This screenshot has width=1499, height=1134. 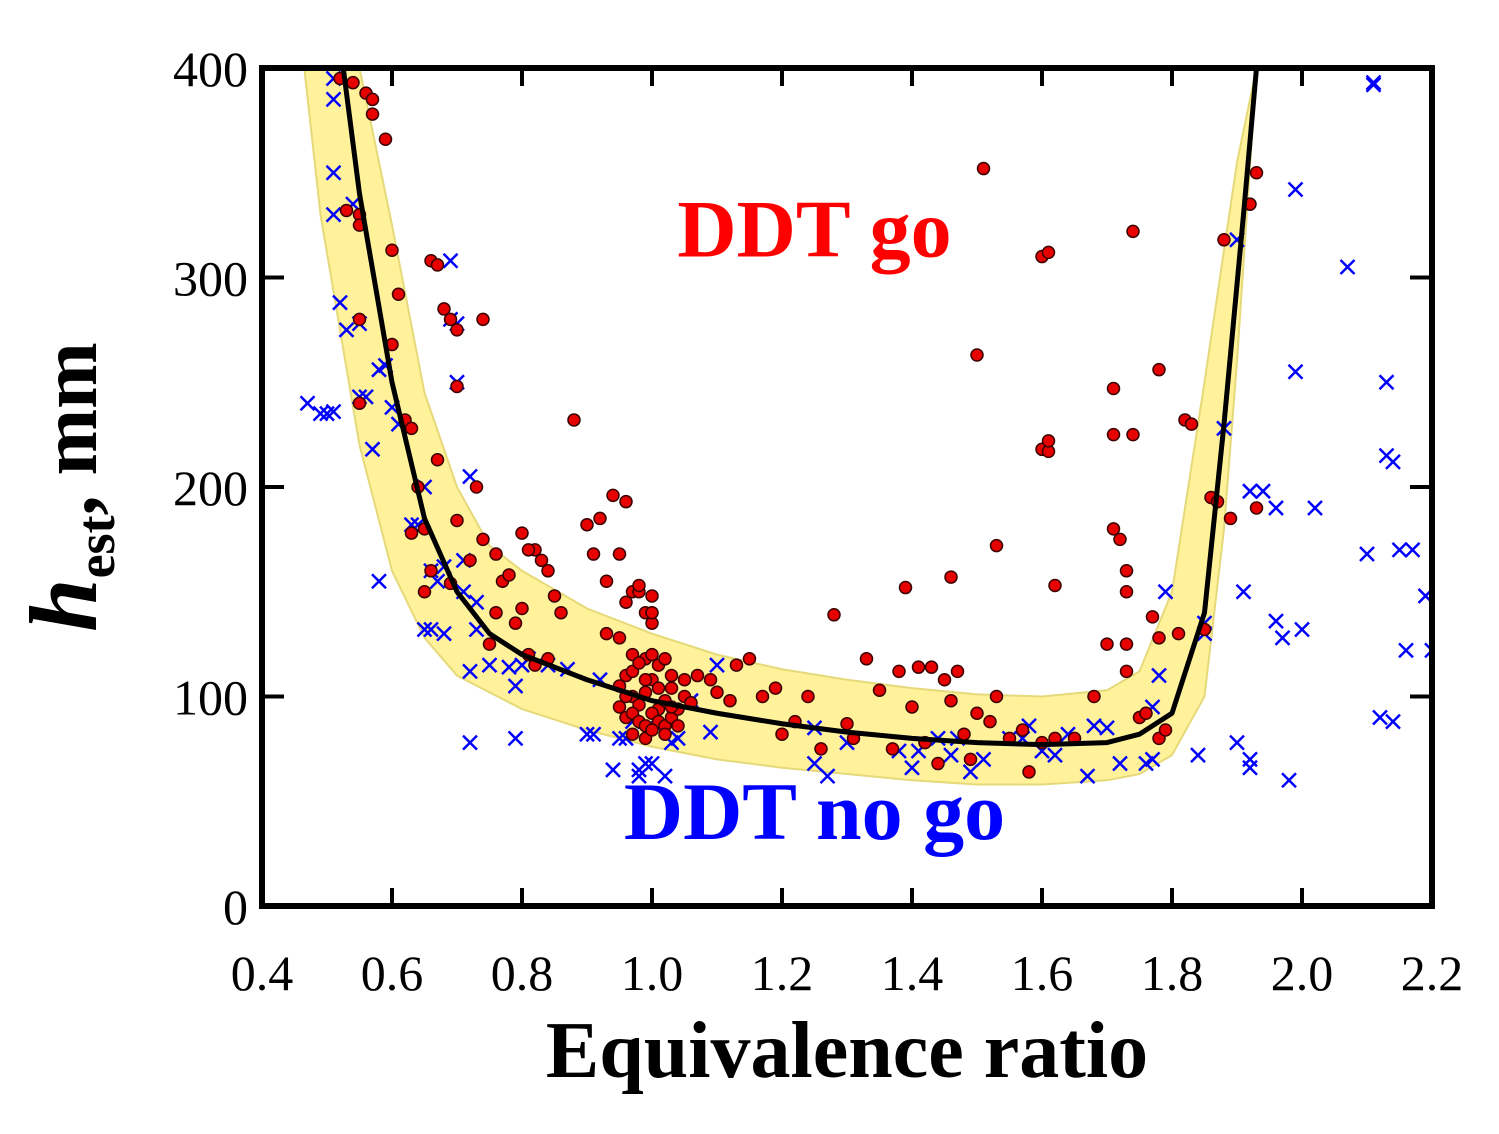 What do you see at coordinates (1042, 973) in the screenshot?
I see `x-tick-label: 1.6` at bounding box center [1042, 973].